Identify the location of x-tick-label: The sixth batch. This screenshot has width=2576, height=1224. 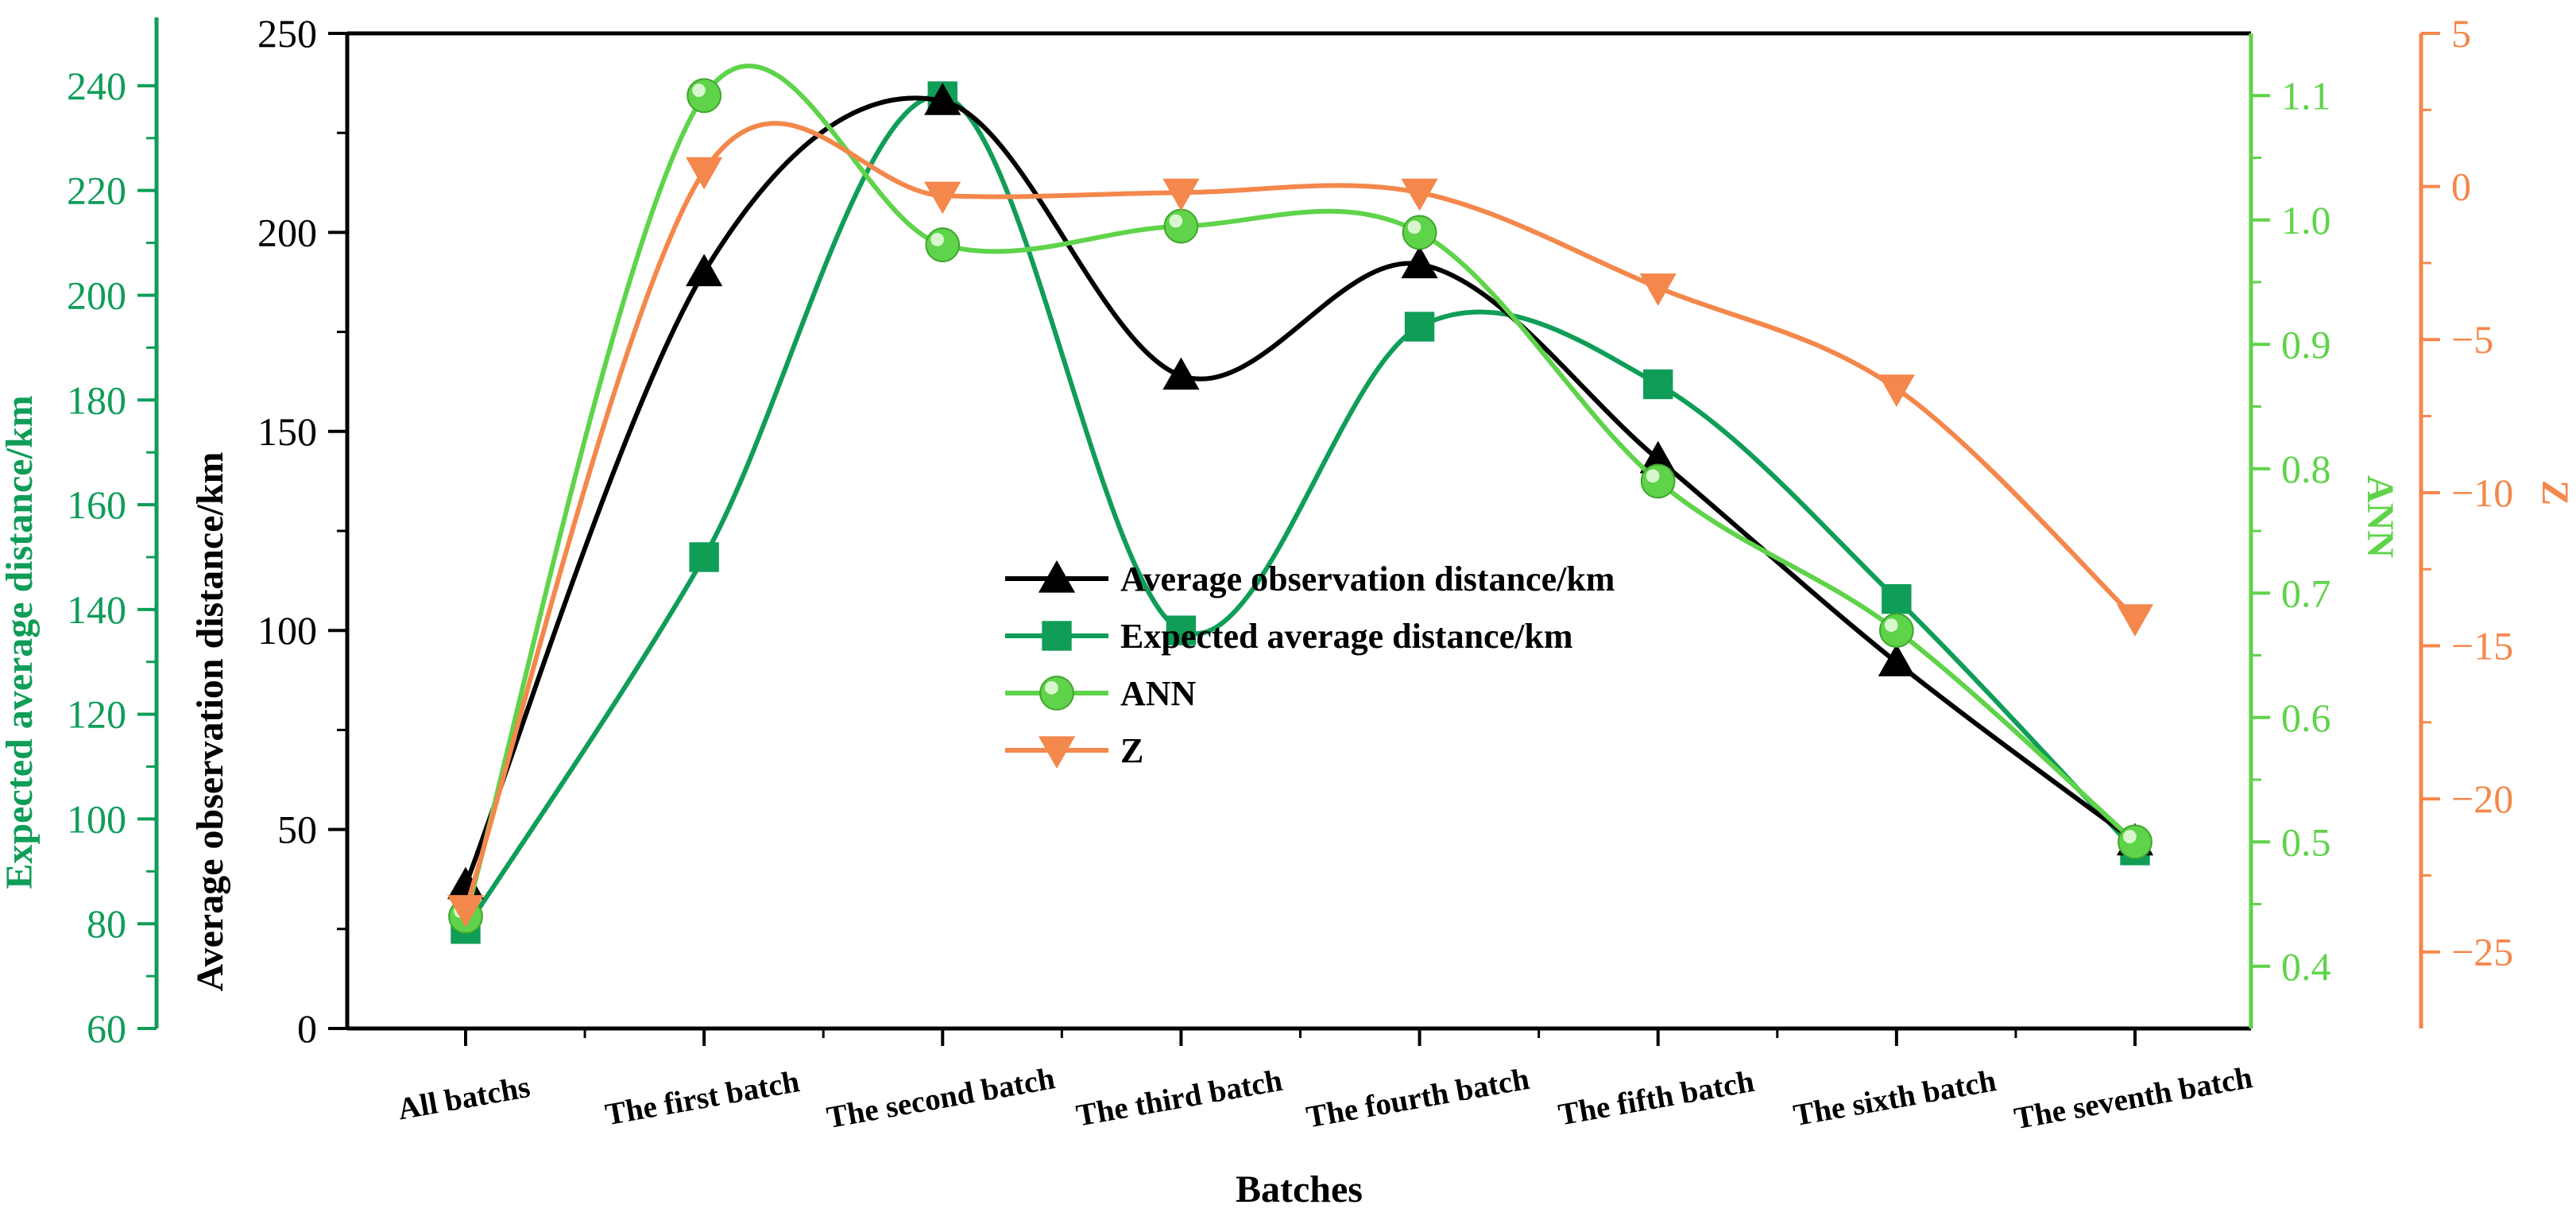
(1895, 1098).